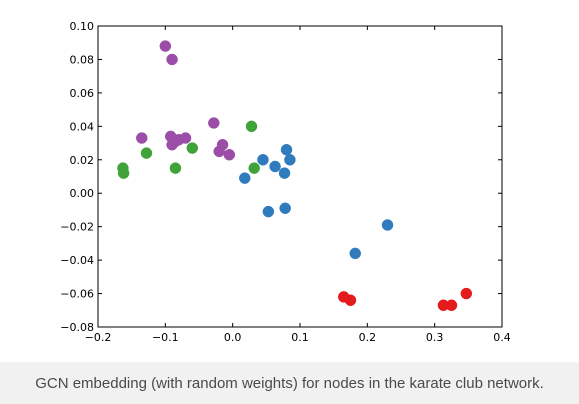 This screenshot has width=579, height=404. What do you see at coordinates (77, 227) in the screenshot?
I see `y-tick-label: −0.02` at bounding box center [77, 227].